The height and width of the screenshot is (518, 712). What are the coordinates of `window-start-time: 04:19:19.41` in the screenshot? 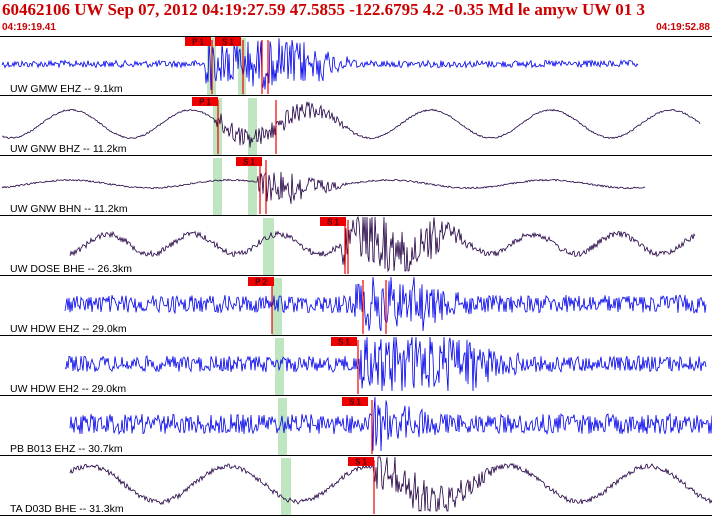 It's located at (29, 27).